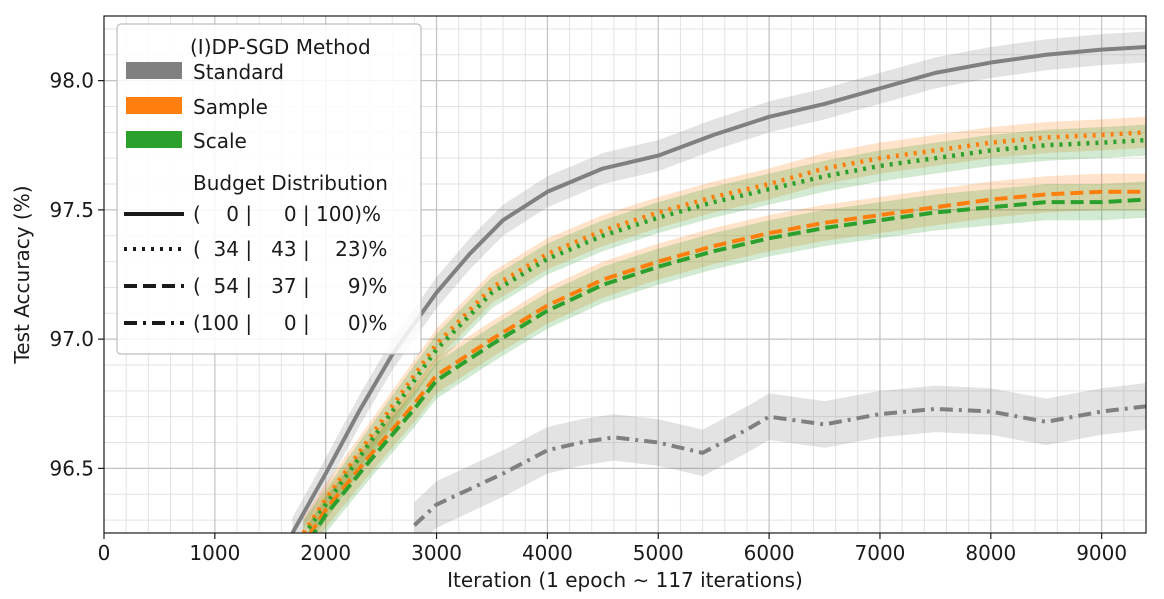 This screenshot has height=599, width=1164. Describe the element at coordinates (238, 72) in the screenshot. I see `legend-entry-standard: Standard` at that location.